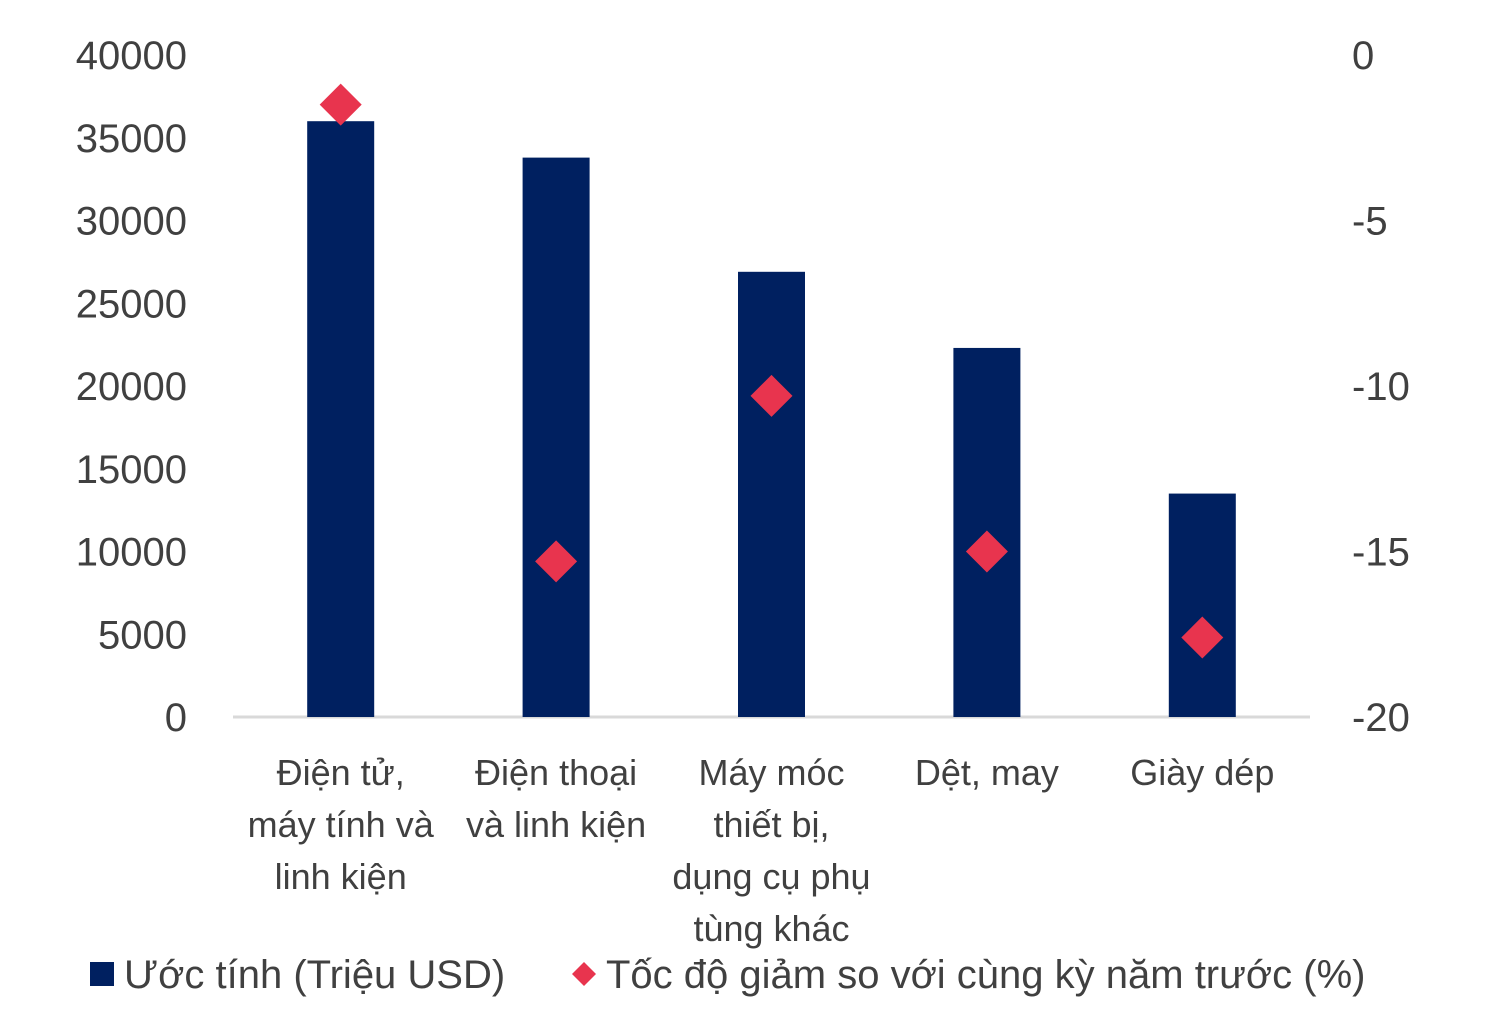 The width and height of the screenshot is (1496, 1024). What do you see at coordinates (1381, 553) in the screenshot?
I see `right-tick-label: -15` at bounding box center [1381, 553].